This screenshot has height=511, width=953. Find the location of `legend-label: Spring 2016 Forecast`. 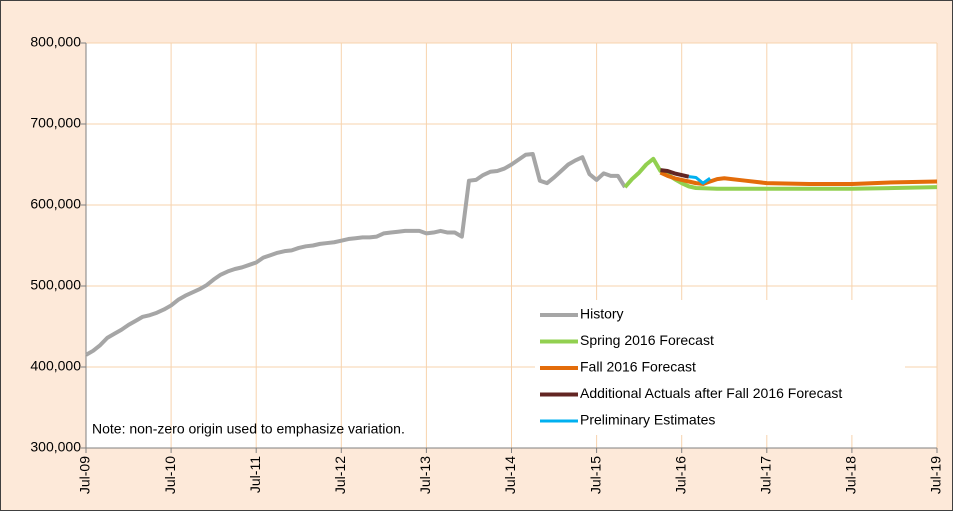

legend-label: Spring 2016 Forecast is located at coordinates (647, 340).